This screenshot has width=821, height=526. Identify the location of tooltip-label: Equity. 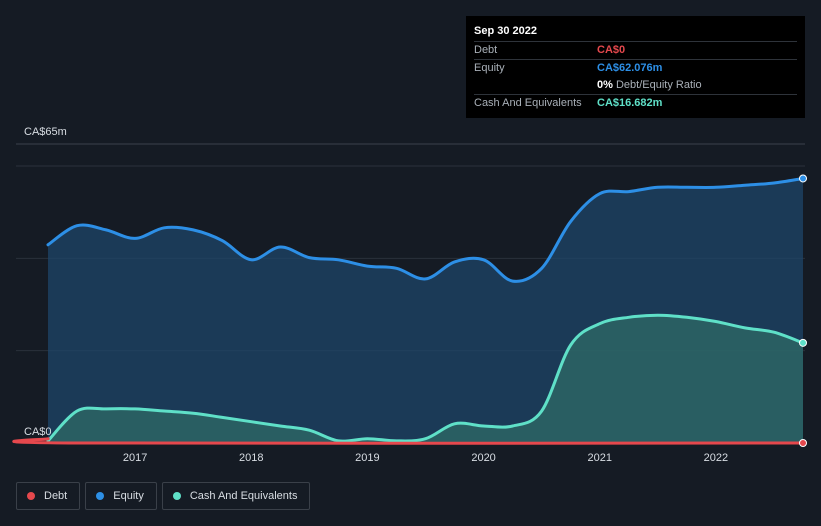
(489, 68).